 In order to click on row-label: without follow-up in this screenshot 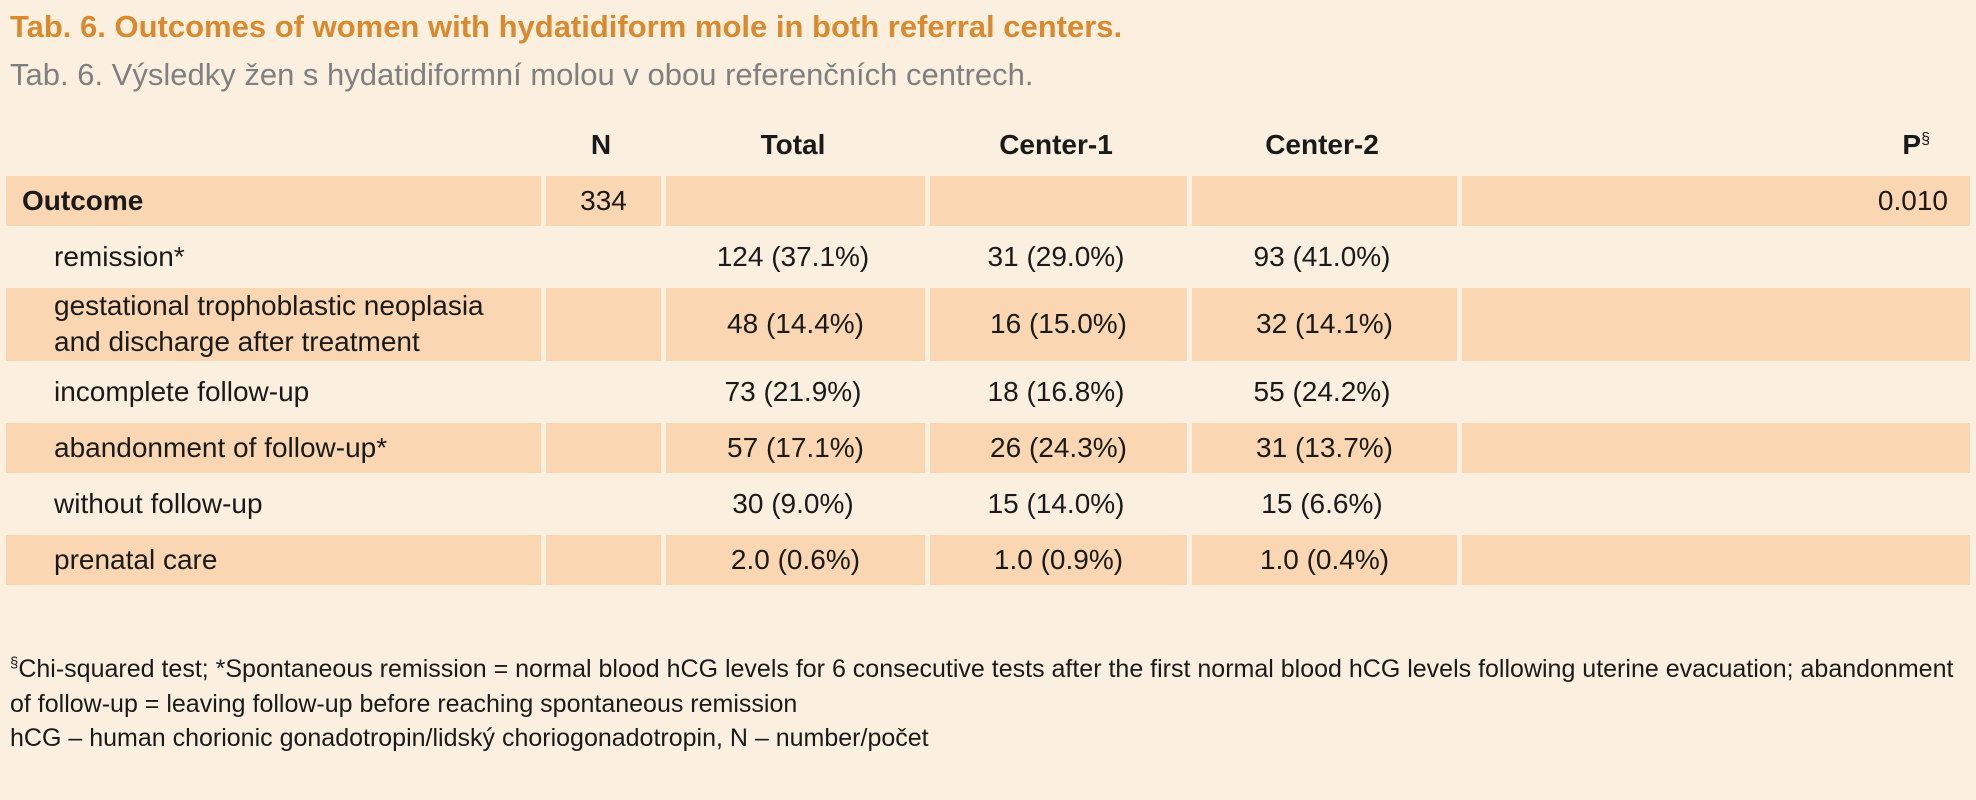, I will do `click(158, 503)`.